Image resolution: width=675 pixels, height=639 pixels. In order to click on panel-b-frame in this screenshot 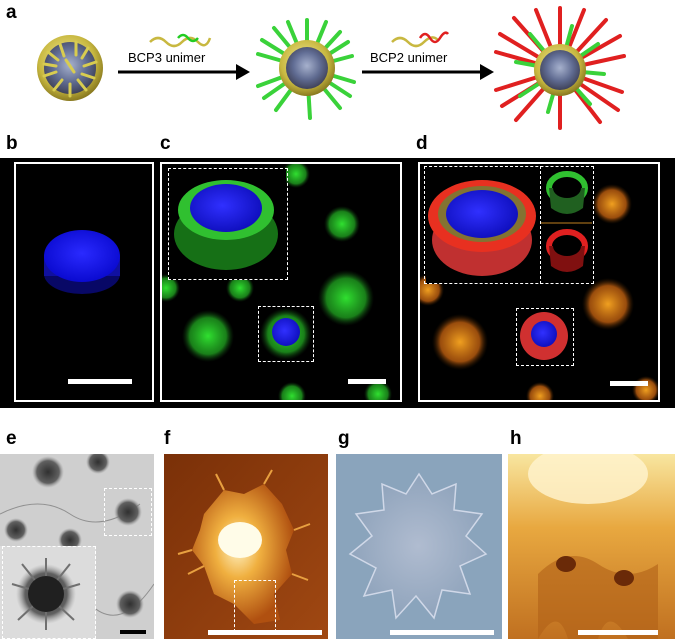, I will do `click(84, 282)`.